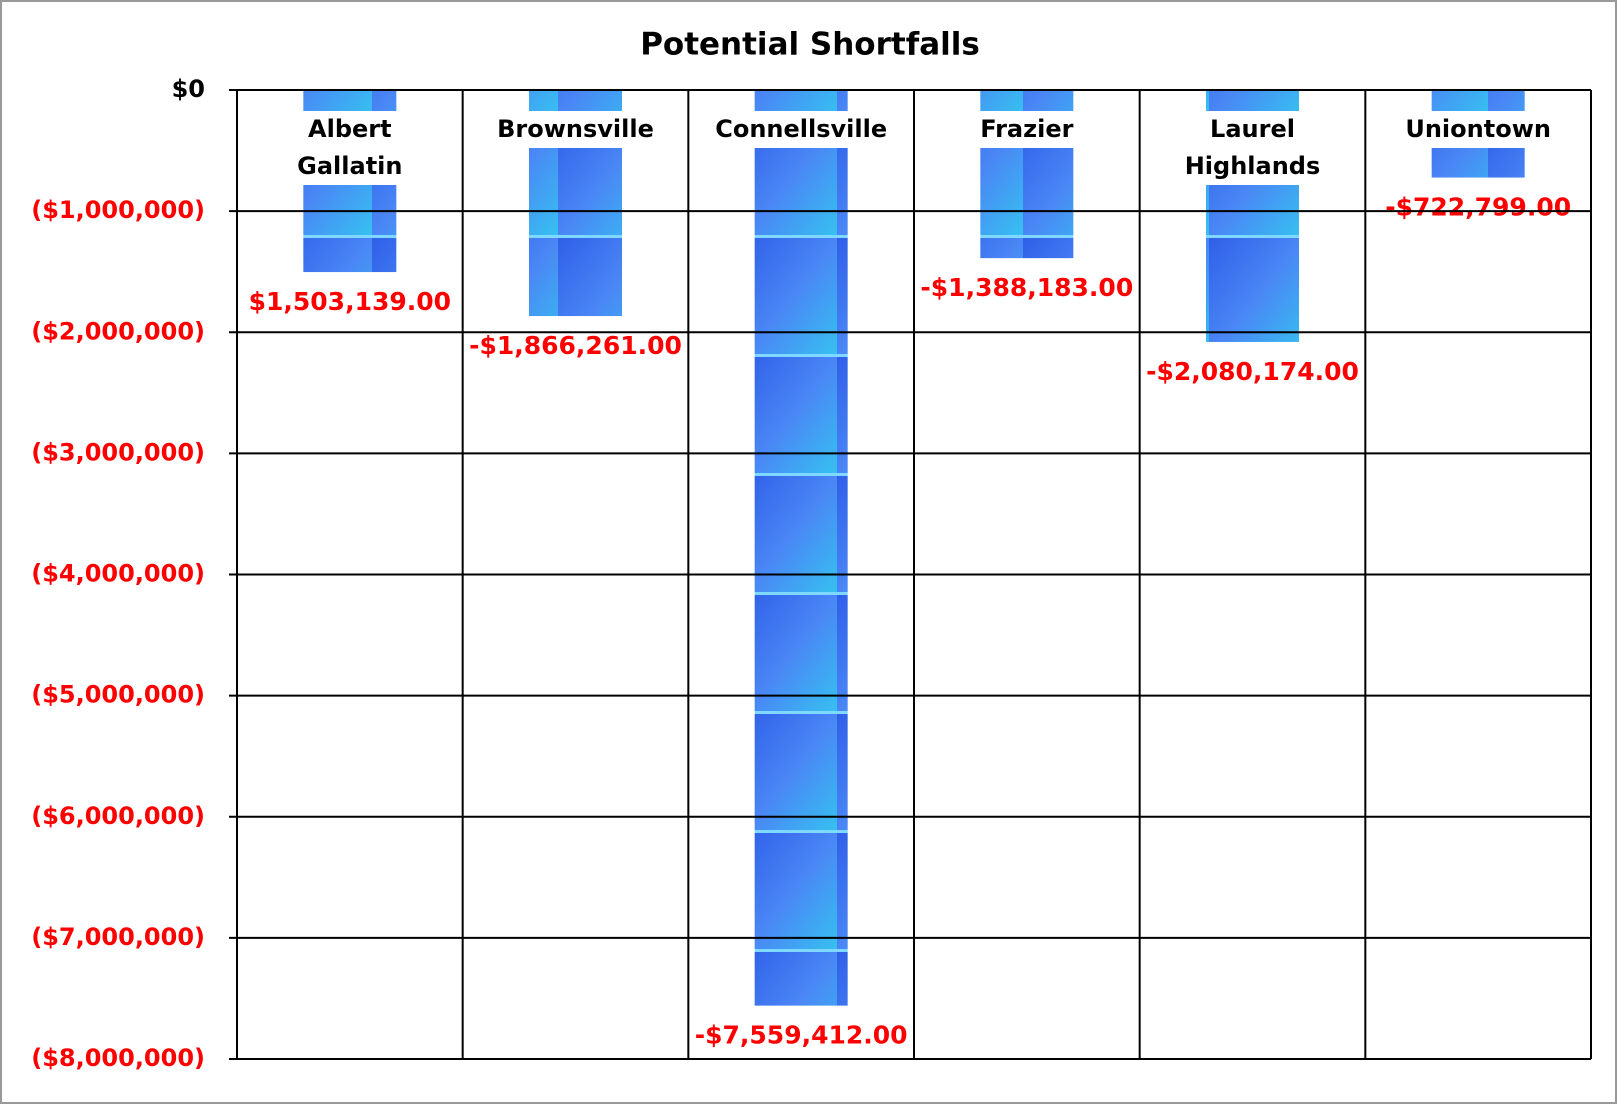 The height and width of the screenshot is (1104, 1617). Describe the element at coordinates (188, 89) in the screenshot. I see `y-tick-label: $0` at that location.